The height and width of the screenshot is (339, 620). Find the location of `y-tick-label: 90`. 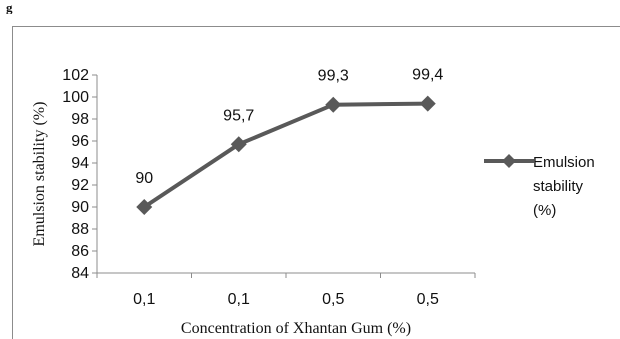

y-tick-label: 90 is located at coordinates (80, 207).